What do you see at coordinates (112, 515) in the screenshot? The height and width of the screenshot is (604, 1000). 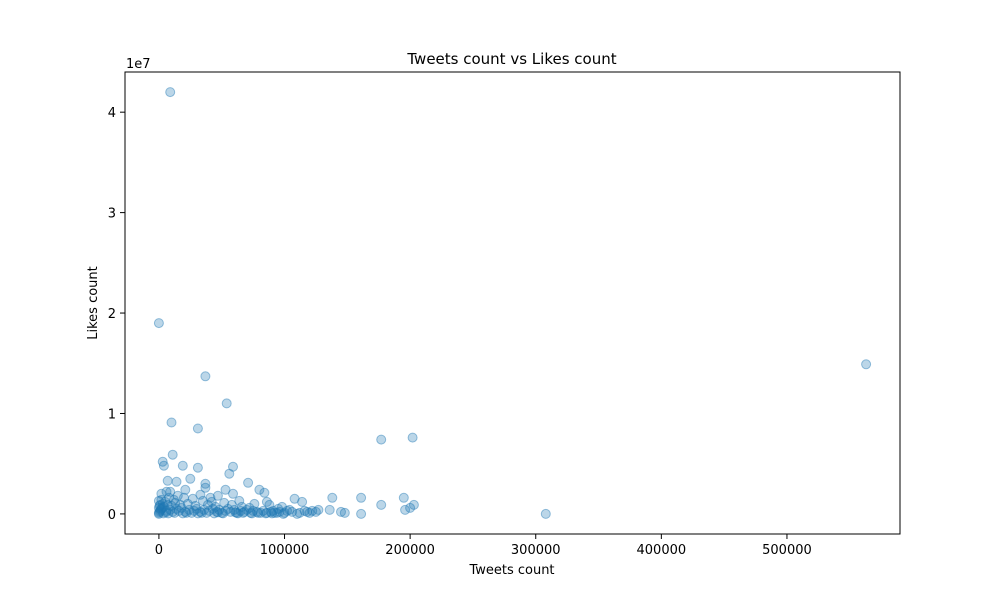 I see `y-tick-label: 0` at bounding box center [112, 515].